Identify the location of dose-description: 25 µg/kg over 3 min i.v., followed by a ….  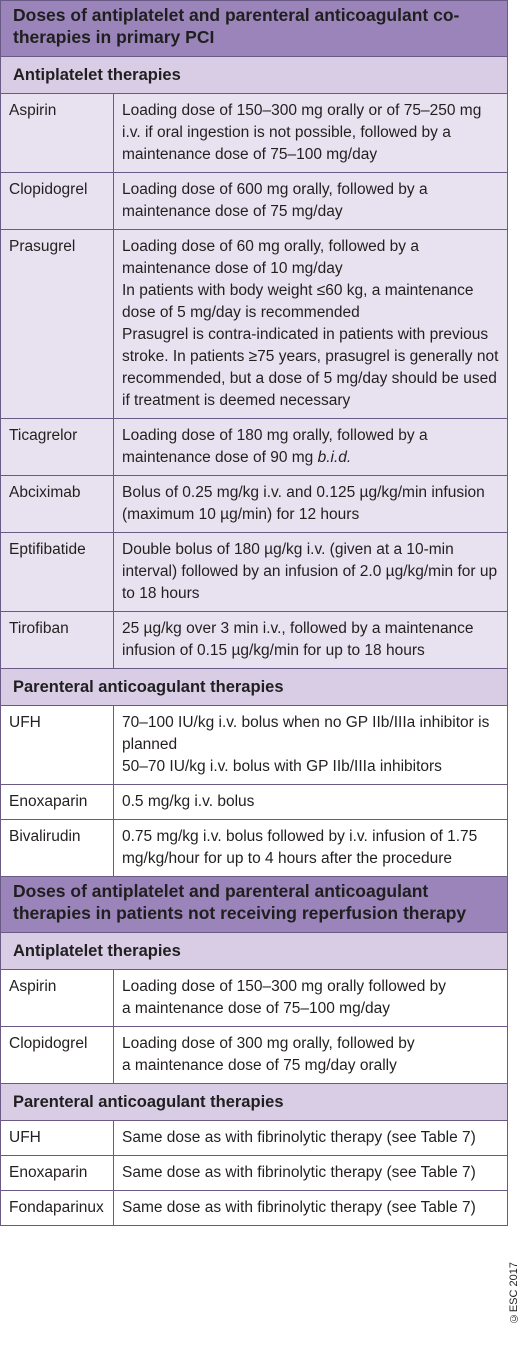
(310, 640).